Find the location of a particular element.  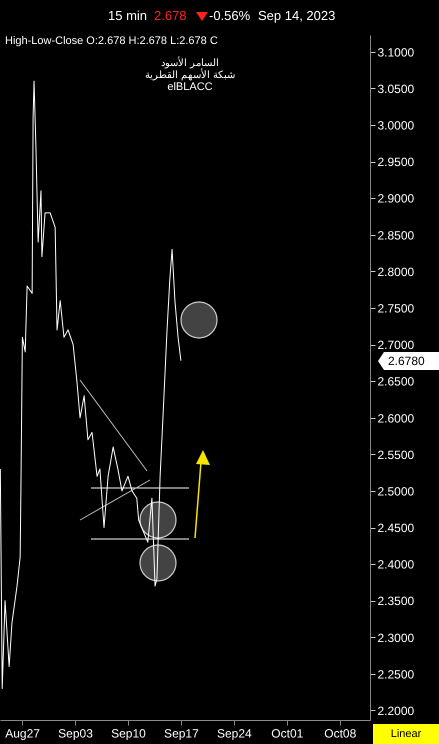

annotation: High-Low-Close O:2.678 H:2.678 L:2.678 C is located at coordinates (111, 41).